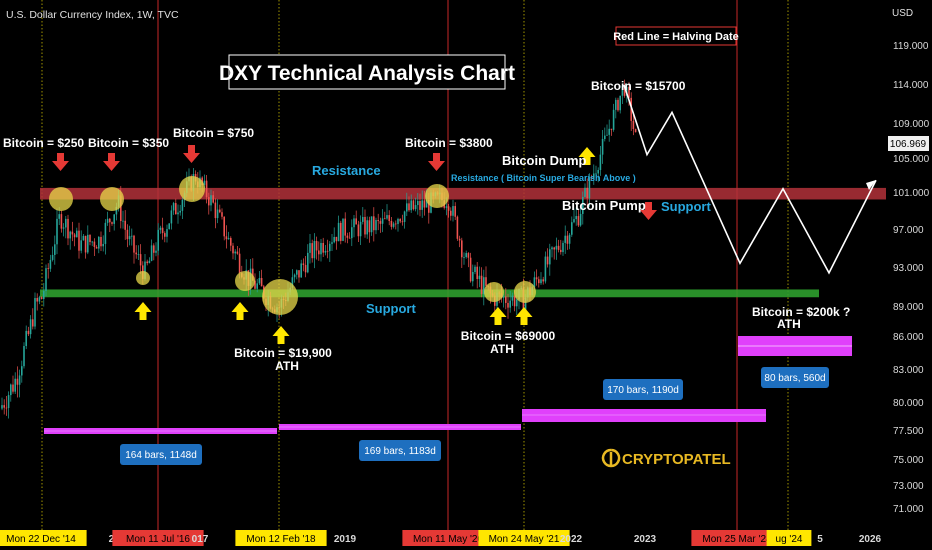  Describe the element at coordinates (245, 281) in the screenshot. I see `circle-2017-low` at that location.